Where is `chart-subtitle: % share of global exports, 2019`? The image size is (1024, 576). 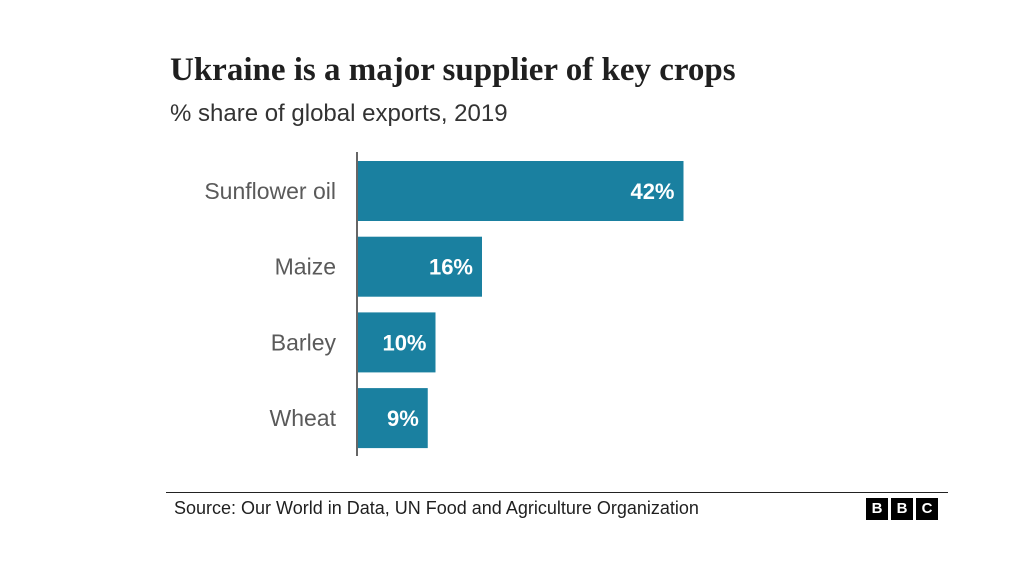
chart-subtitle: % share of global exports, 2019 is located at coordinates (339, 113).